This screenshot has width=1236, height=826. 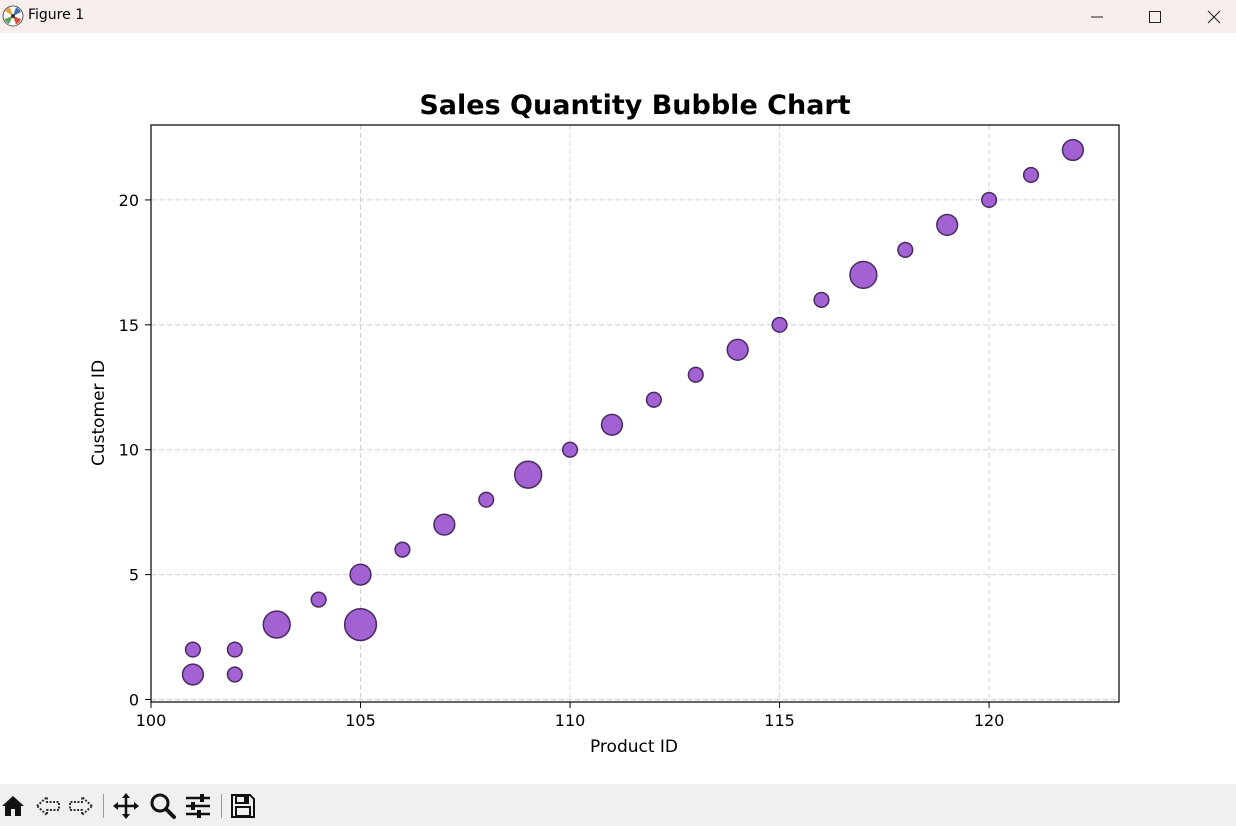 What do you see at coordinates (134, 700) in the screenshot?
I see `y-tick-label: 0` at bounding box center [134, 700].